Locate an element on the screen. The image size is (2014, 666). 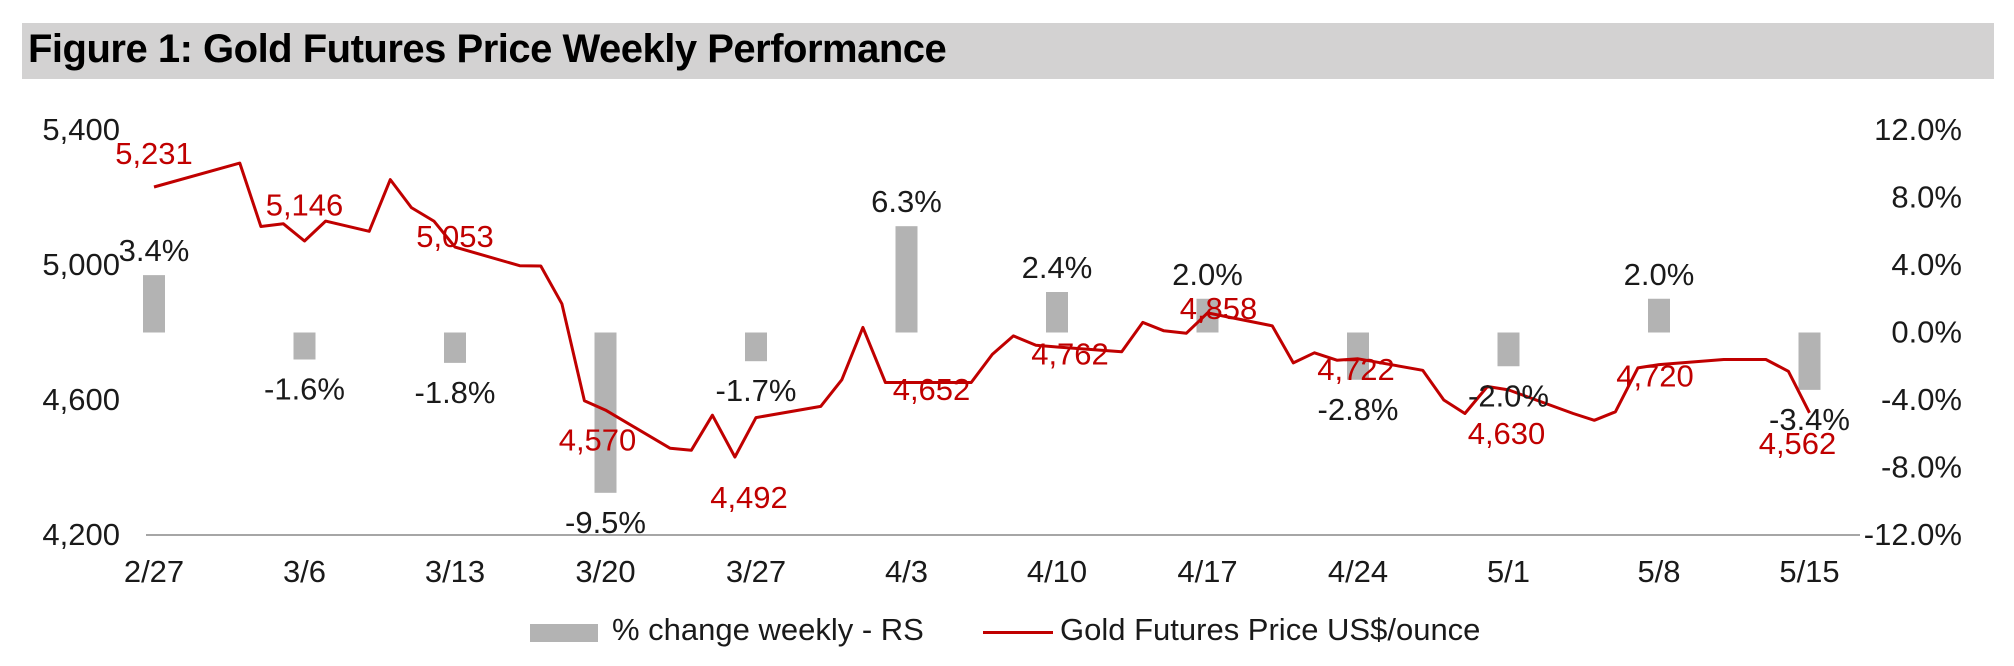
bar-label-4-17: 2.0% is located at coordinates (1207, 274).